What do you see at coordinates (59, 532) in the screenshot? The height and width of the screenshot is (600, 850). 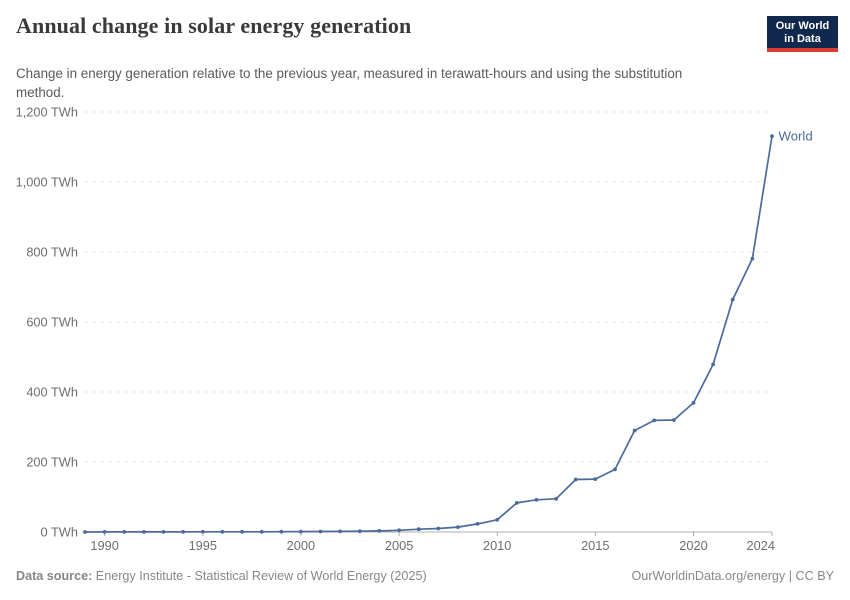 I see `y-tick-label: 0 TWh` at bounding box center [59, 532].